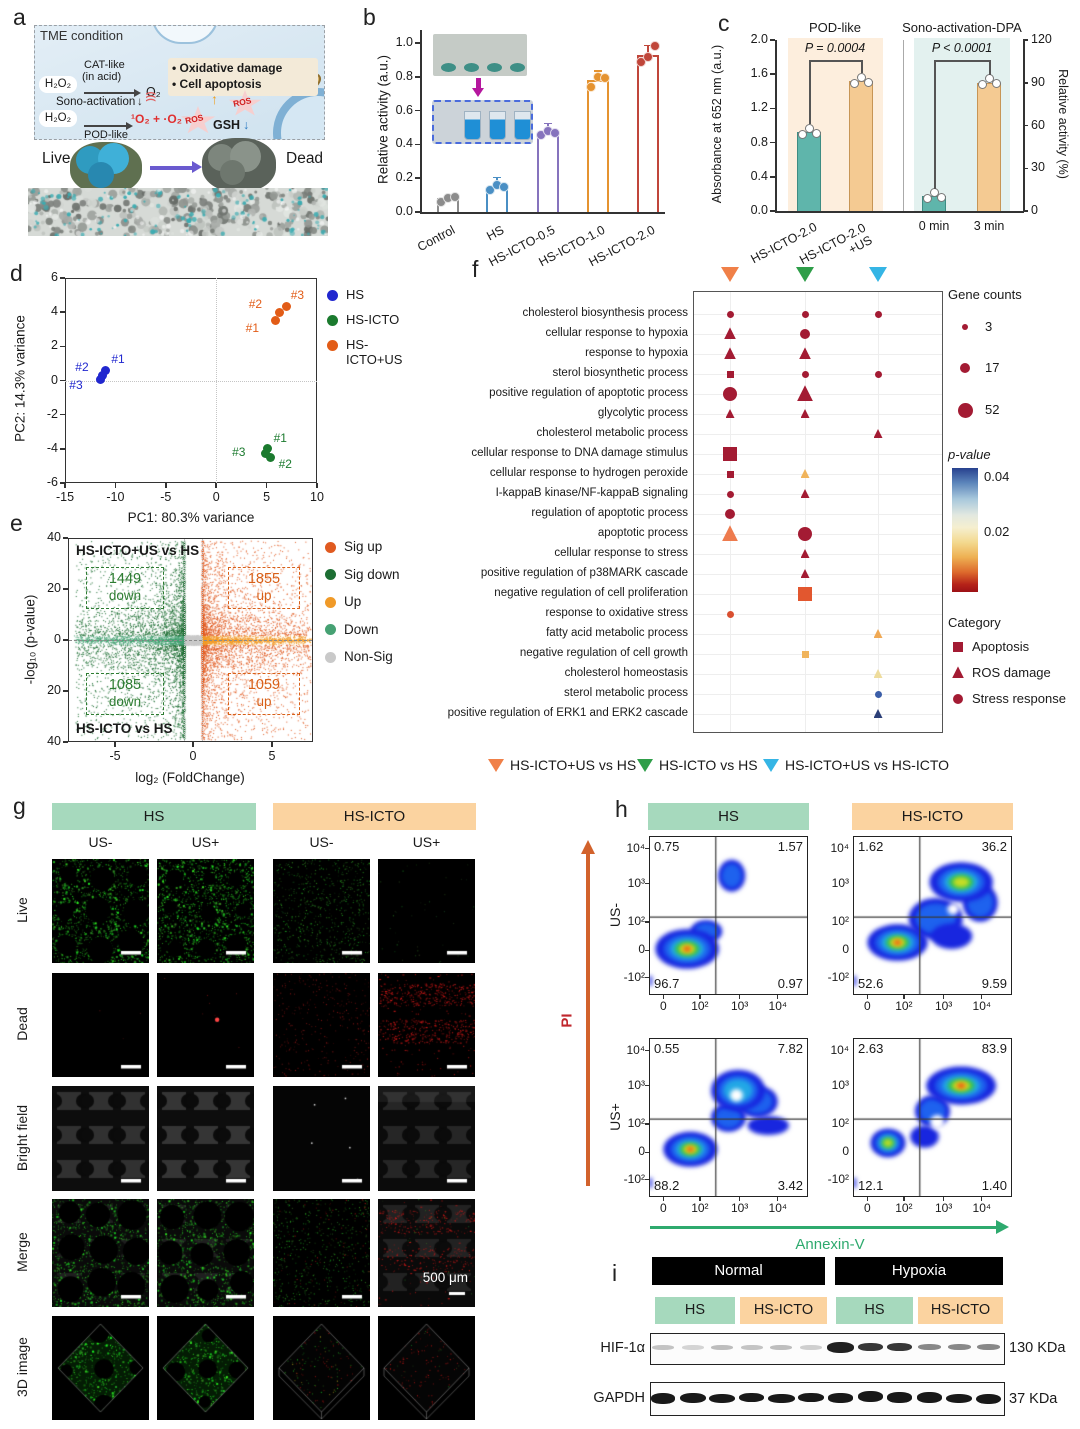  What do you see at coordinates (647, 884) in the screenshot?
I see `h-y-tick` at bounding box center [647, 884].